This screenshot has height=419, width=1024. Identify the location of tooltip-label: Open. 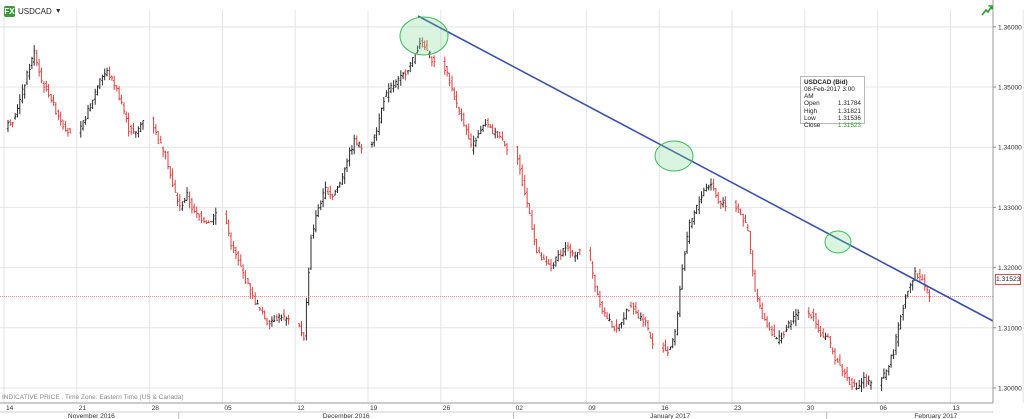
(812, 104).